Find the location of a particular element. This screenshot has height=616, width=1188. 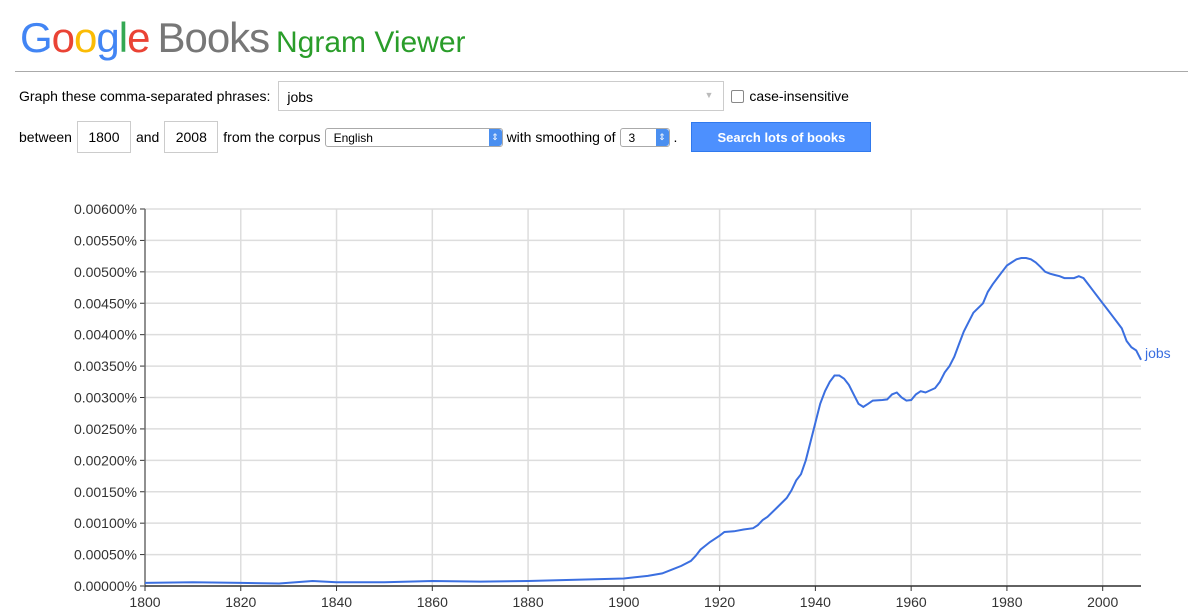

y-tick-label: 0.00300% is located at coordinates (105, 398).